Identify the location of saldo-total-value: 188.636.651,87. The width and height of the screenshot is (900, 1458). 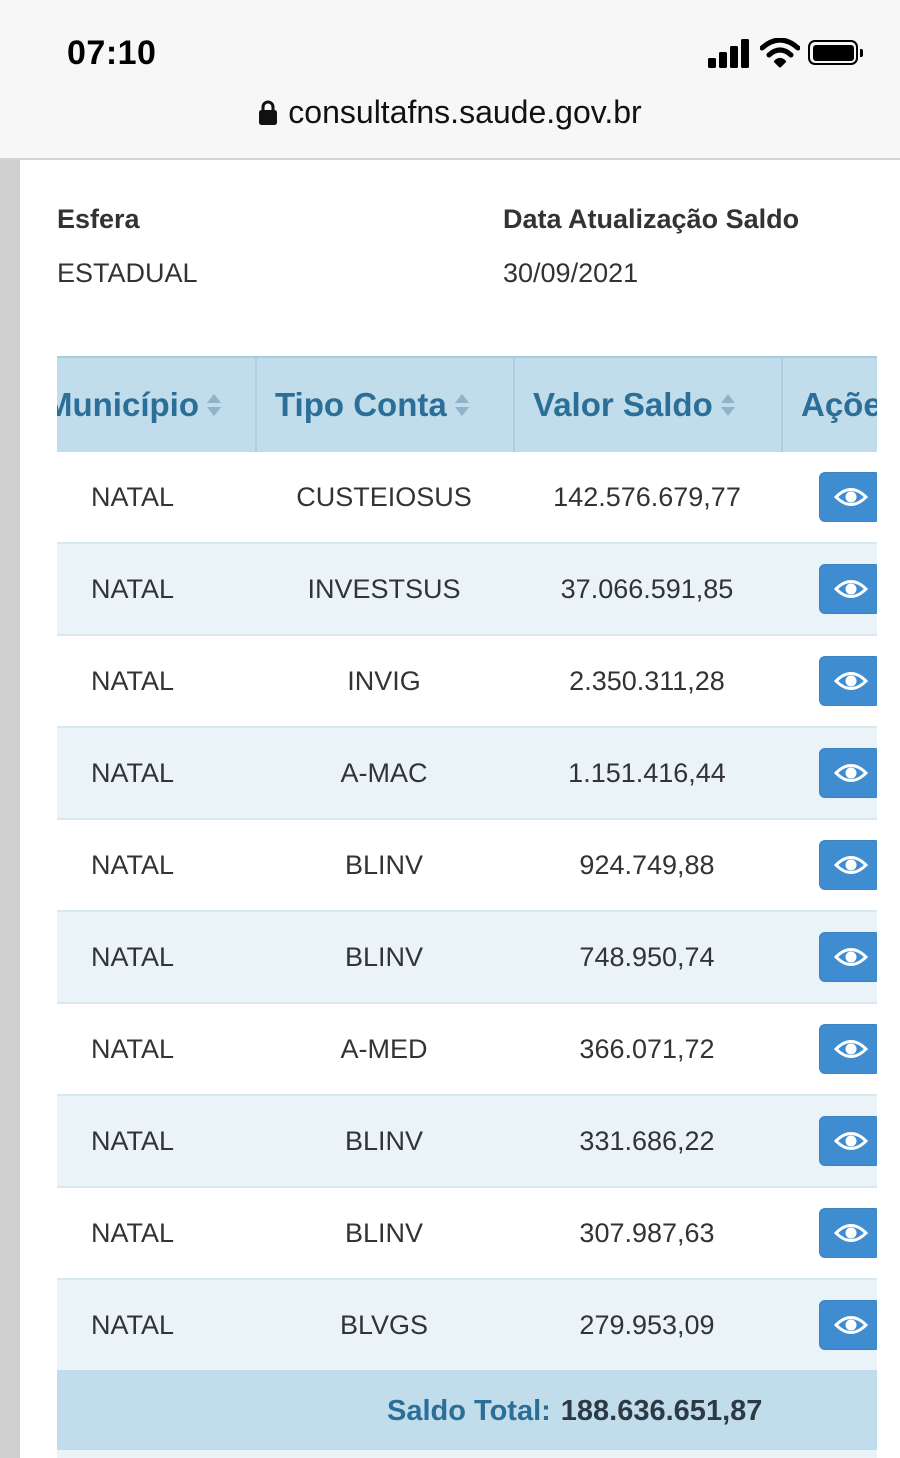
(661, 1410).